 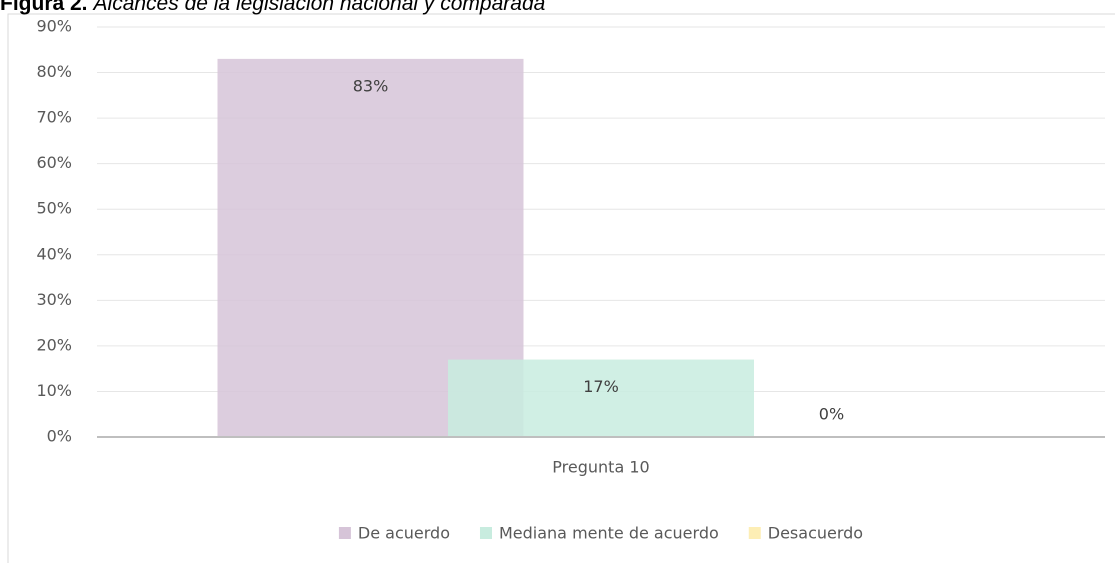 I want to click on legend-label: De acuerdo, so click(x=404, y=533).